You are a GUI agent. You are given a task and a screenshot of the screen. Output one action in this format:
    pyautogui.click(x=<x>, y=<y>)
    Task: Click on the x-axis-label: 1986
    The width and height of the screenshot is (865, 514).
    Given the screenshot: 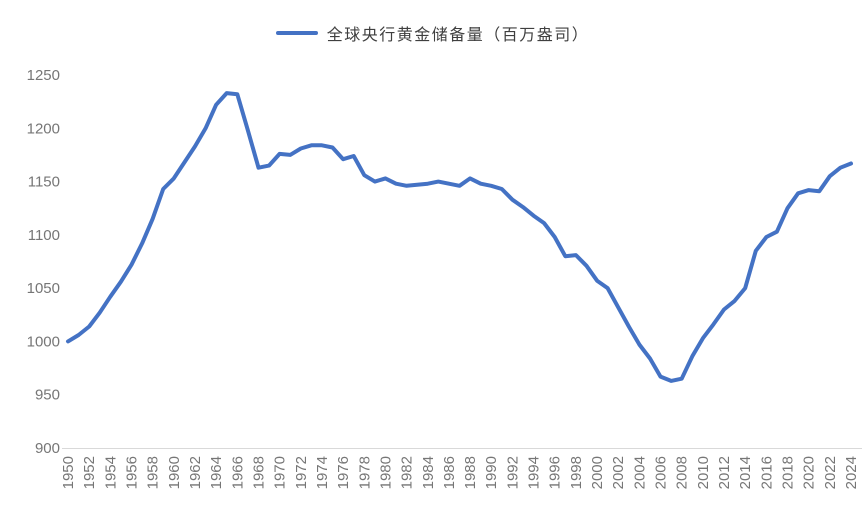 What is the action you would take?
    pyautogui.click(x=449, y=472)
    